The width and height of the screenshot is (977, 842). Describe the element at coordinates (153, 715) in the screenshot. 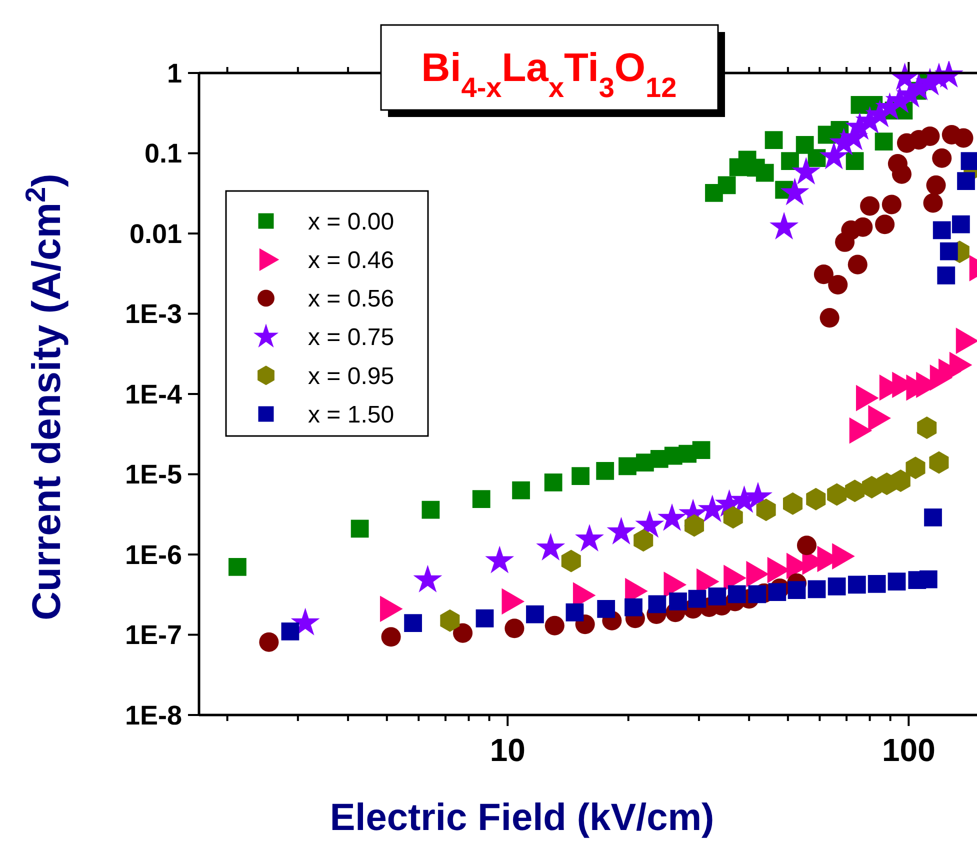

I see `y-tick-label: 1E-8` at that location.